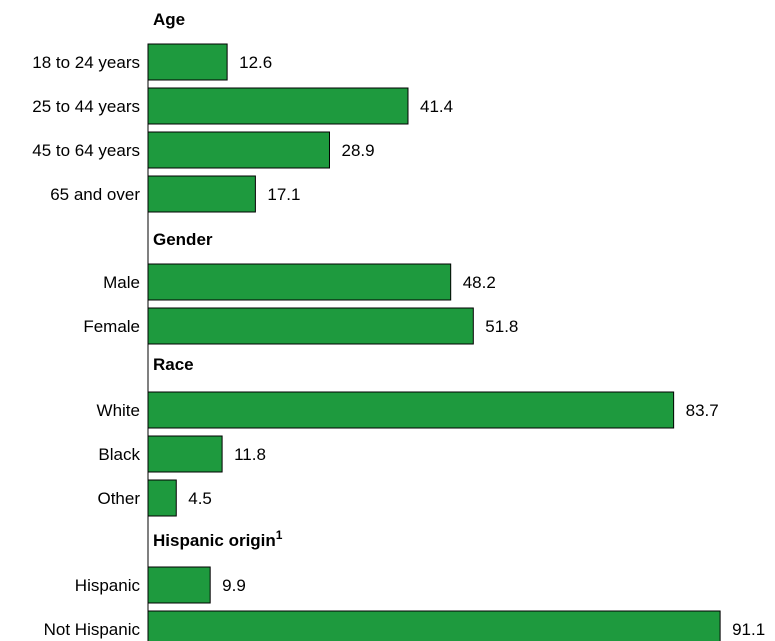 This screenshot has width=775, height=641. What do you see at coordinates (169, 19) in the screenshot?
I see `group-title-0: Age` at bounding box center [169, 19].